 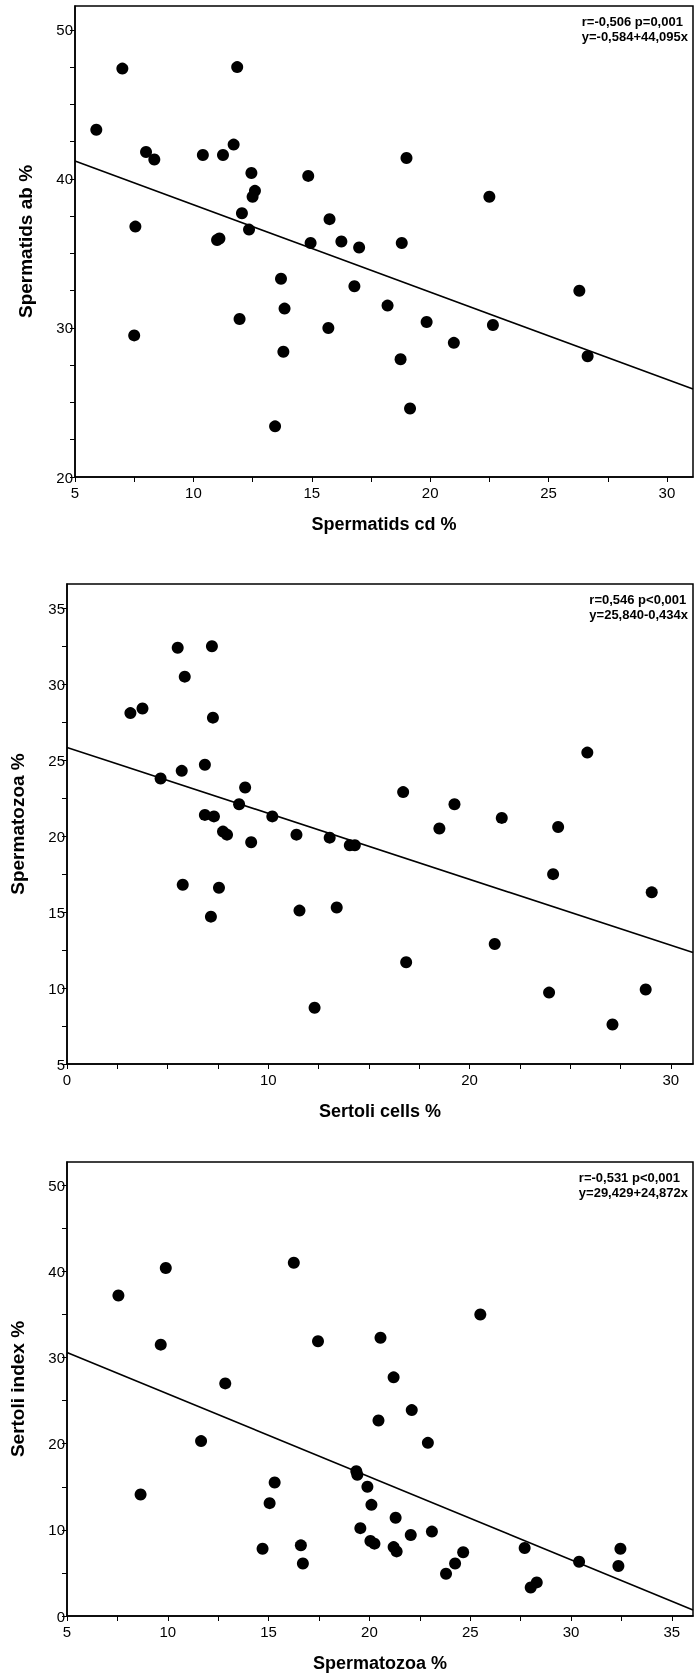 I want to click on x-tick-label: 15, so click(x=268, y=1631).